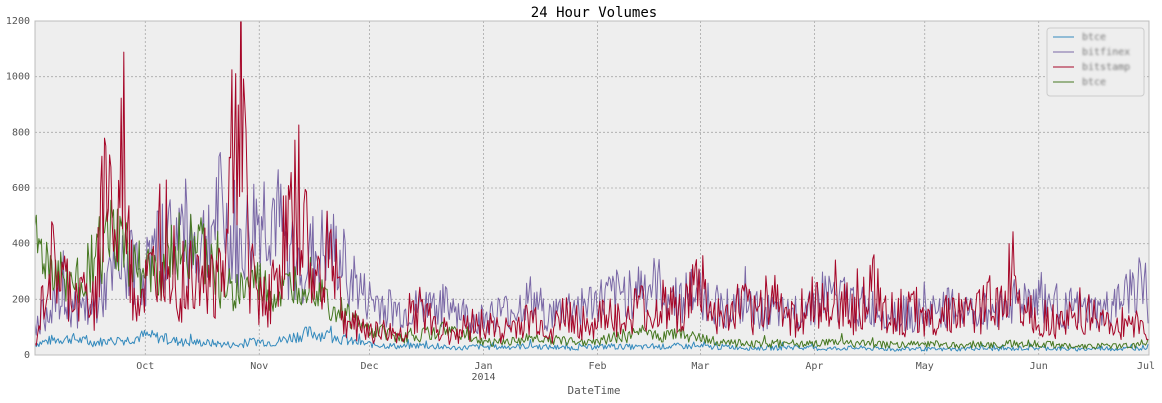  I want to click on x-tick-sublabel: 2014, so click(483, 377).